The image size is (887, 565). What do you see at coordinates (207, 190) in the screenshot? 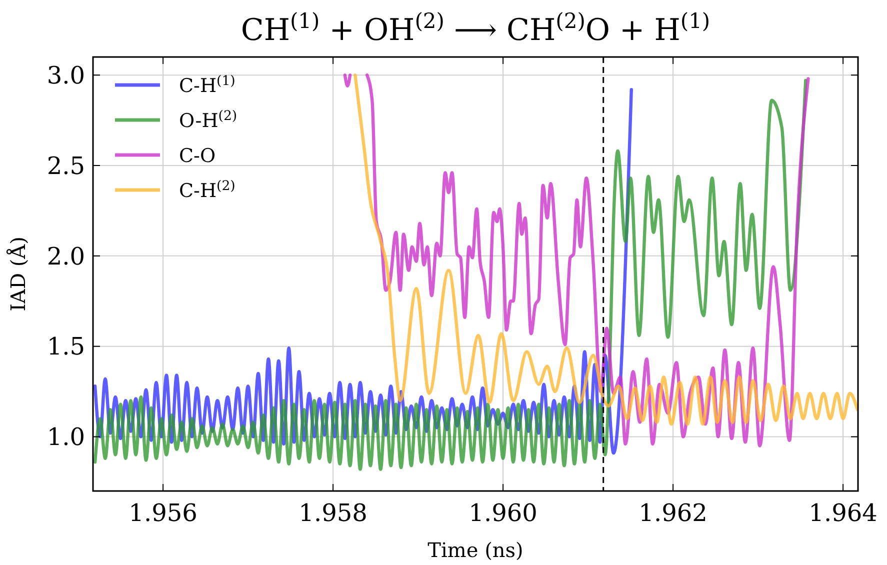
I see `legend-label: C-H$^{(2)}$` at bounding box center [207, 190].